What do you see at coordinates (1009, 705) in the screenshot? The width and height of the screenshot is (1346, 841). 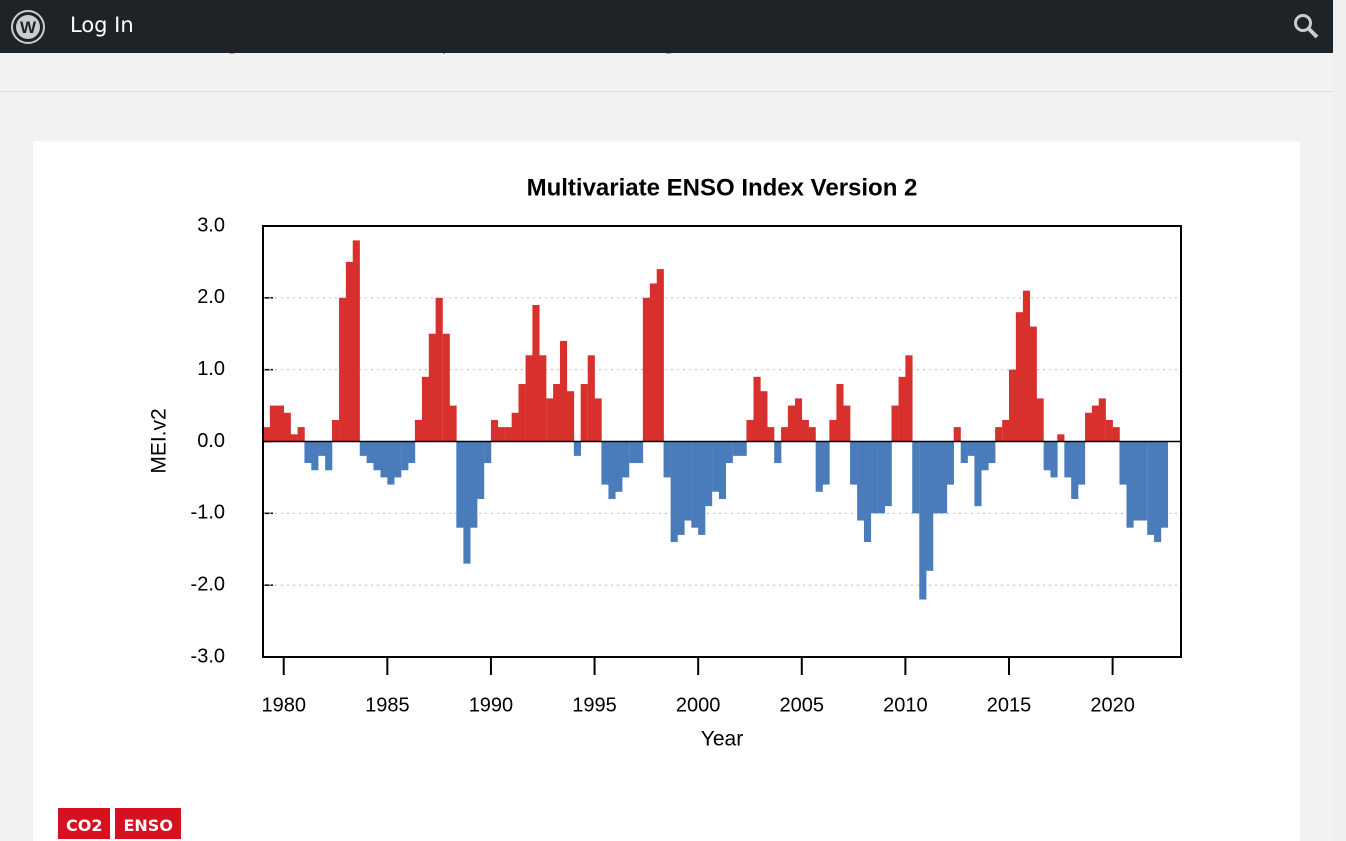 I see `x-tick-label: 2015` at bounding box center [1009, 705].